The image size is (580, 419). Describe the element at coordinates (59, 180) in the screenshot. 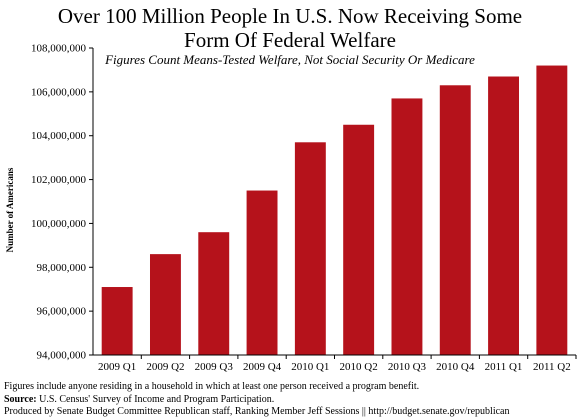

I see `y-tick-label: 102,000,000` at that location.